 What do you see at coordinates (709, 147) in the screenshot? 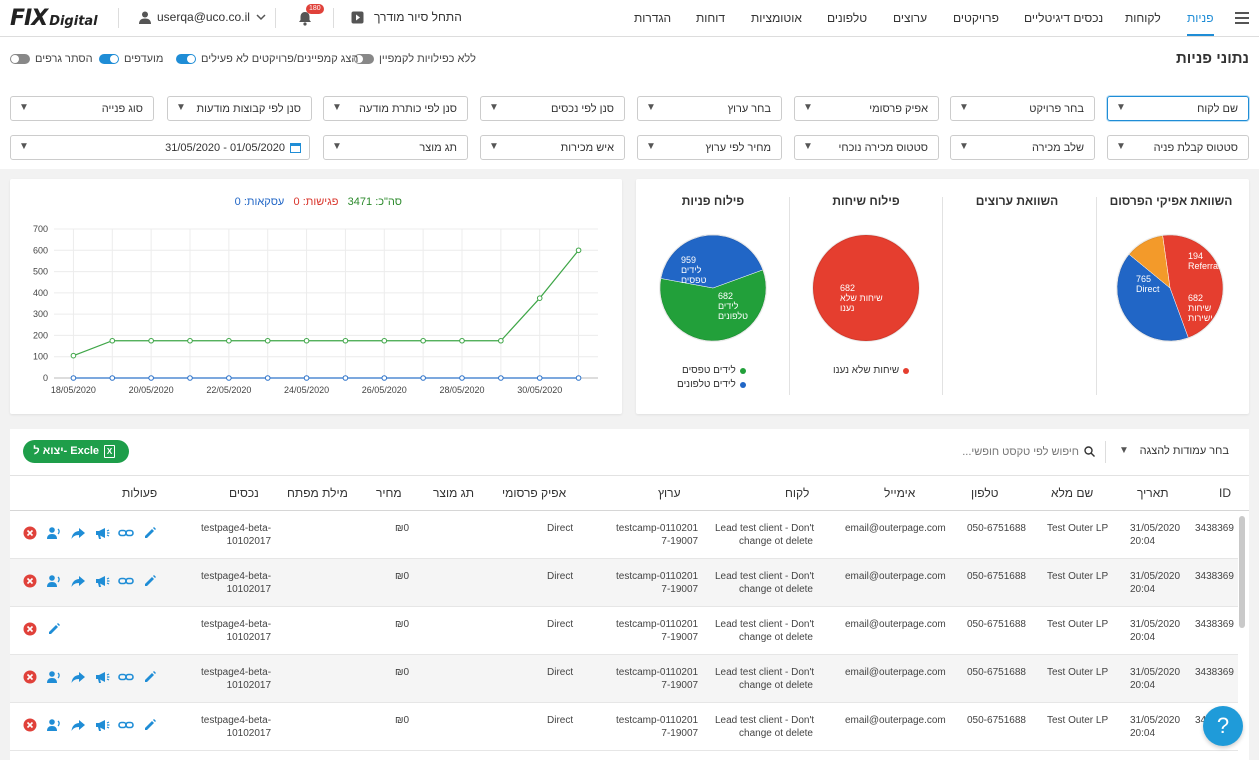
I see `filter-price-by-channel: מחיר לפי ערוץ ▼` at bounding box center [709, 147].